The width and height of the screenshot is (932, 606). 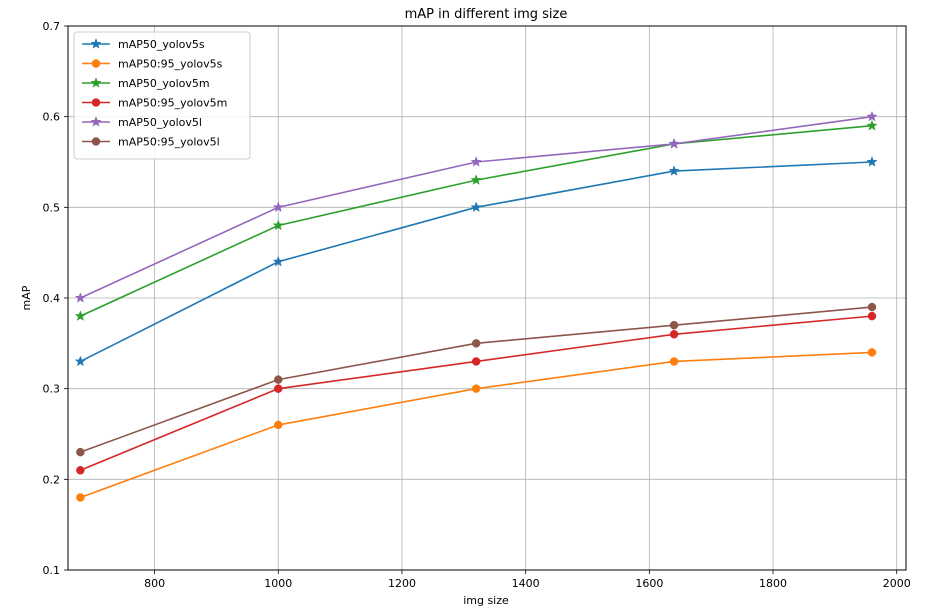 What do you see at coordinates (160, 122) in the screenshot?
I see `legend-label: mAP50_yolov5l` at bounding box center [160, 122].